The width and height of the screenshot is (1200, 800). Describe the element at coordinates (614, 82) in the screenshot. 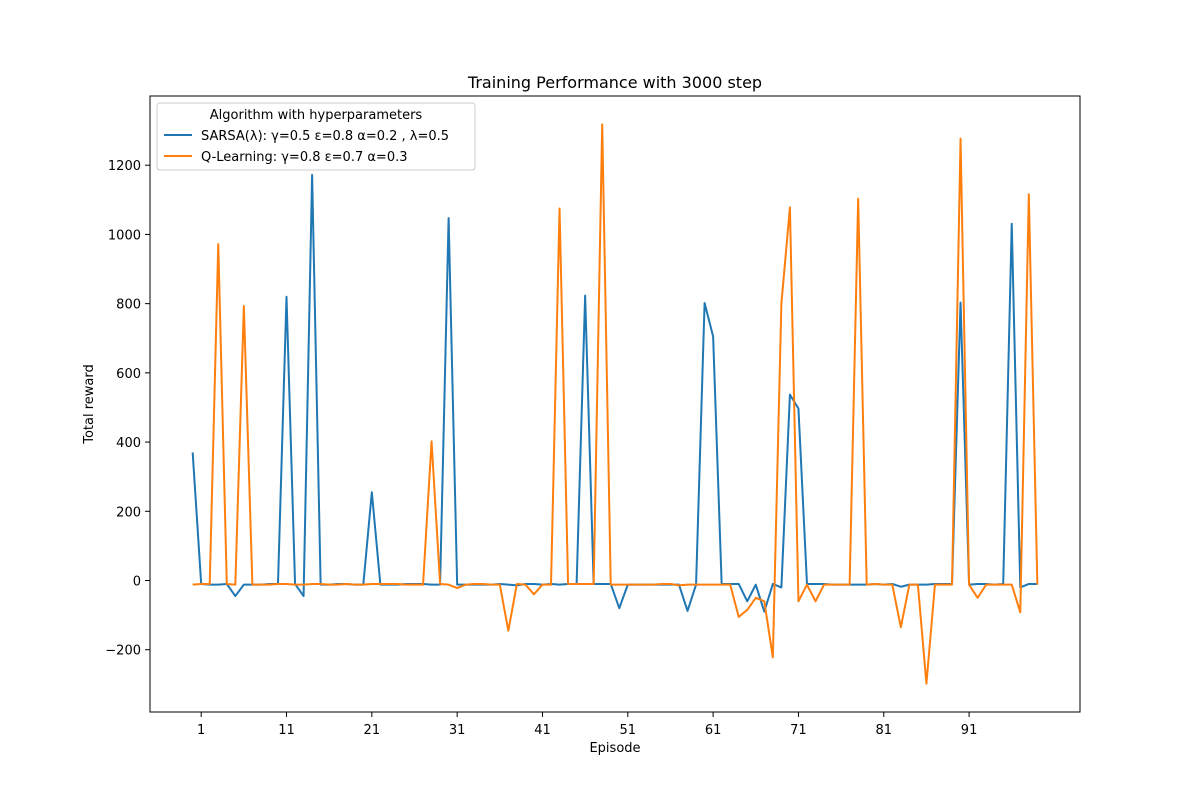

I see `chart-title: Training Performance with 3000 step` at that location.